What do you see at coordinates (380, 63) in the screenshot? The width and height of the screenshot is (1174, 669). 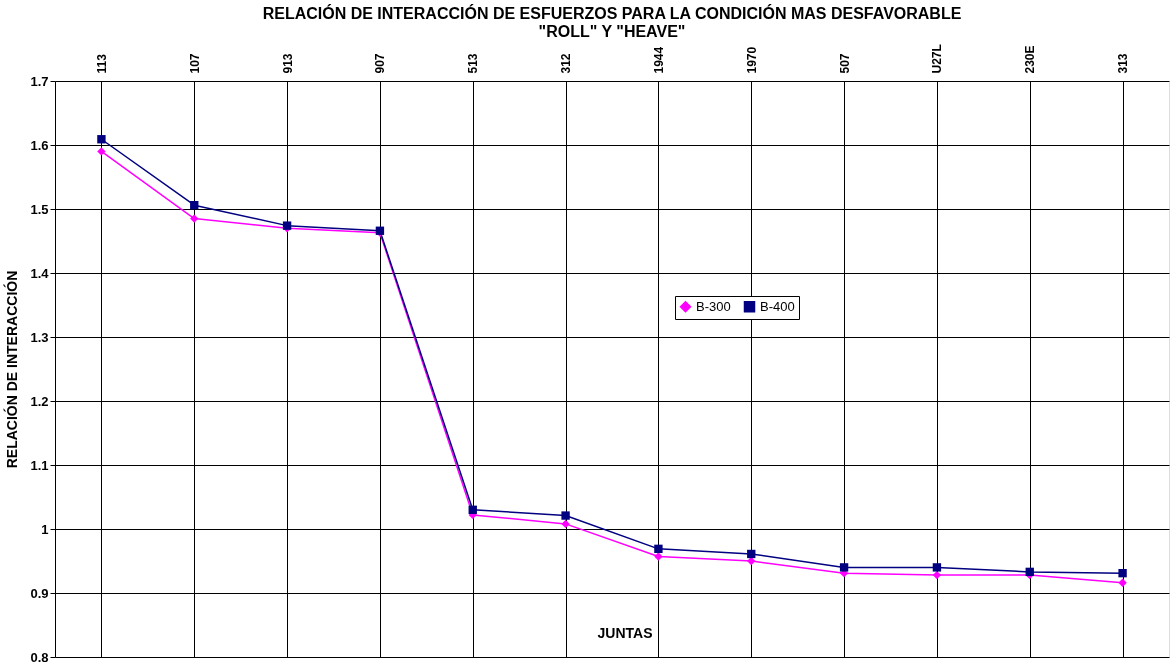 I see `x-tick-label: 907` at bounding box center [380, 63].